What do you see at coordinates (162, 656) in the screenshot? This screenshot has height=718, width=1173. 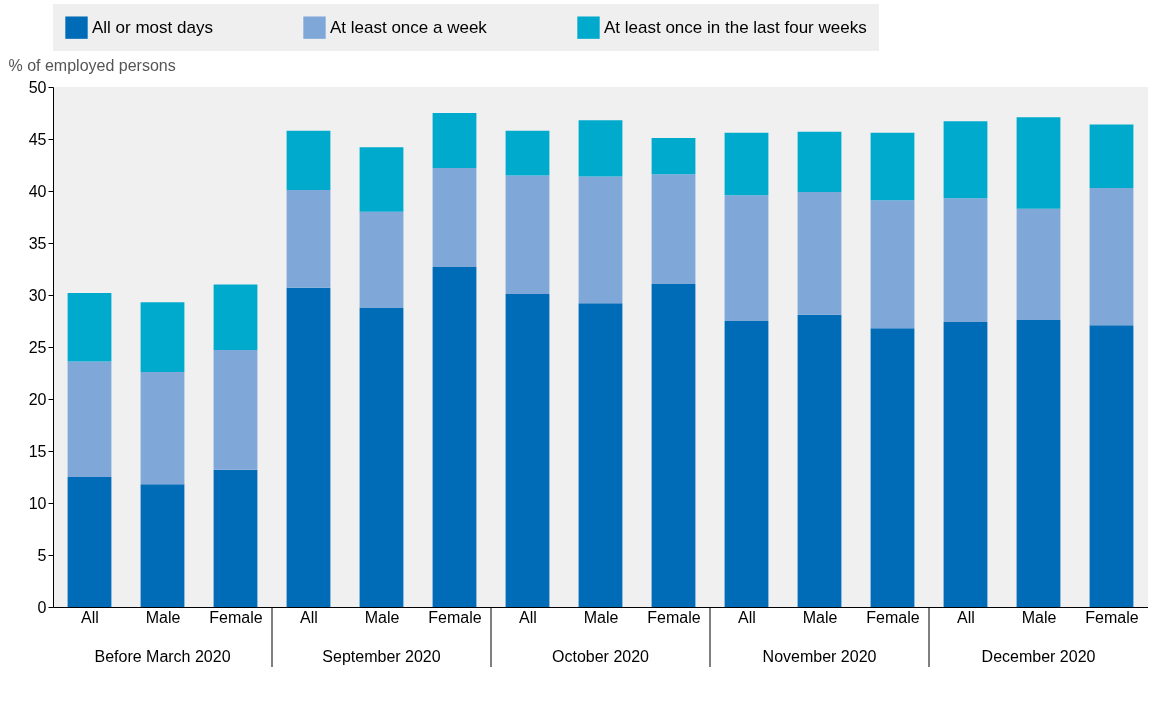 I see `text: Before March 2020` at bounding box center [162, 656].